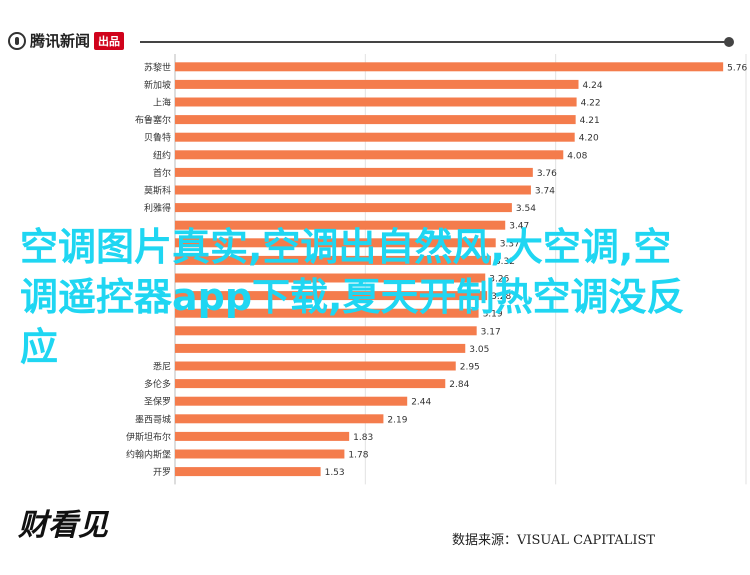  Describe the element at coordinates (153, 120) in the screenshot. I see `category-label-3: 布鲁塞尔` at that location.